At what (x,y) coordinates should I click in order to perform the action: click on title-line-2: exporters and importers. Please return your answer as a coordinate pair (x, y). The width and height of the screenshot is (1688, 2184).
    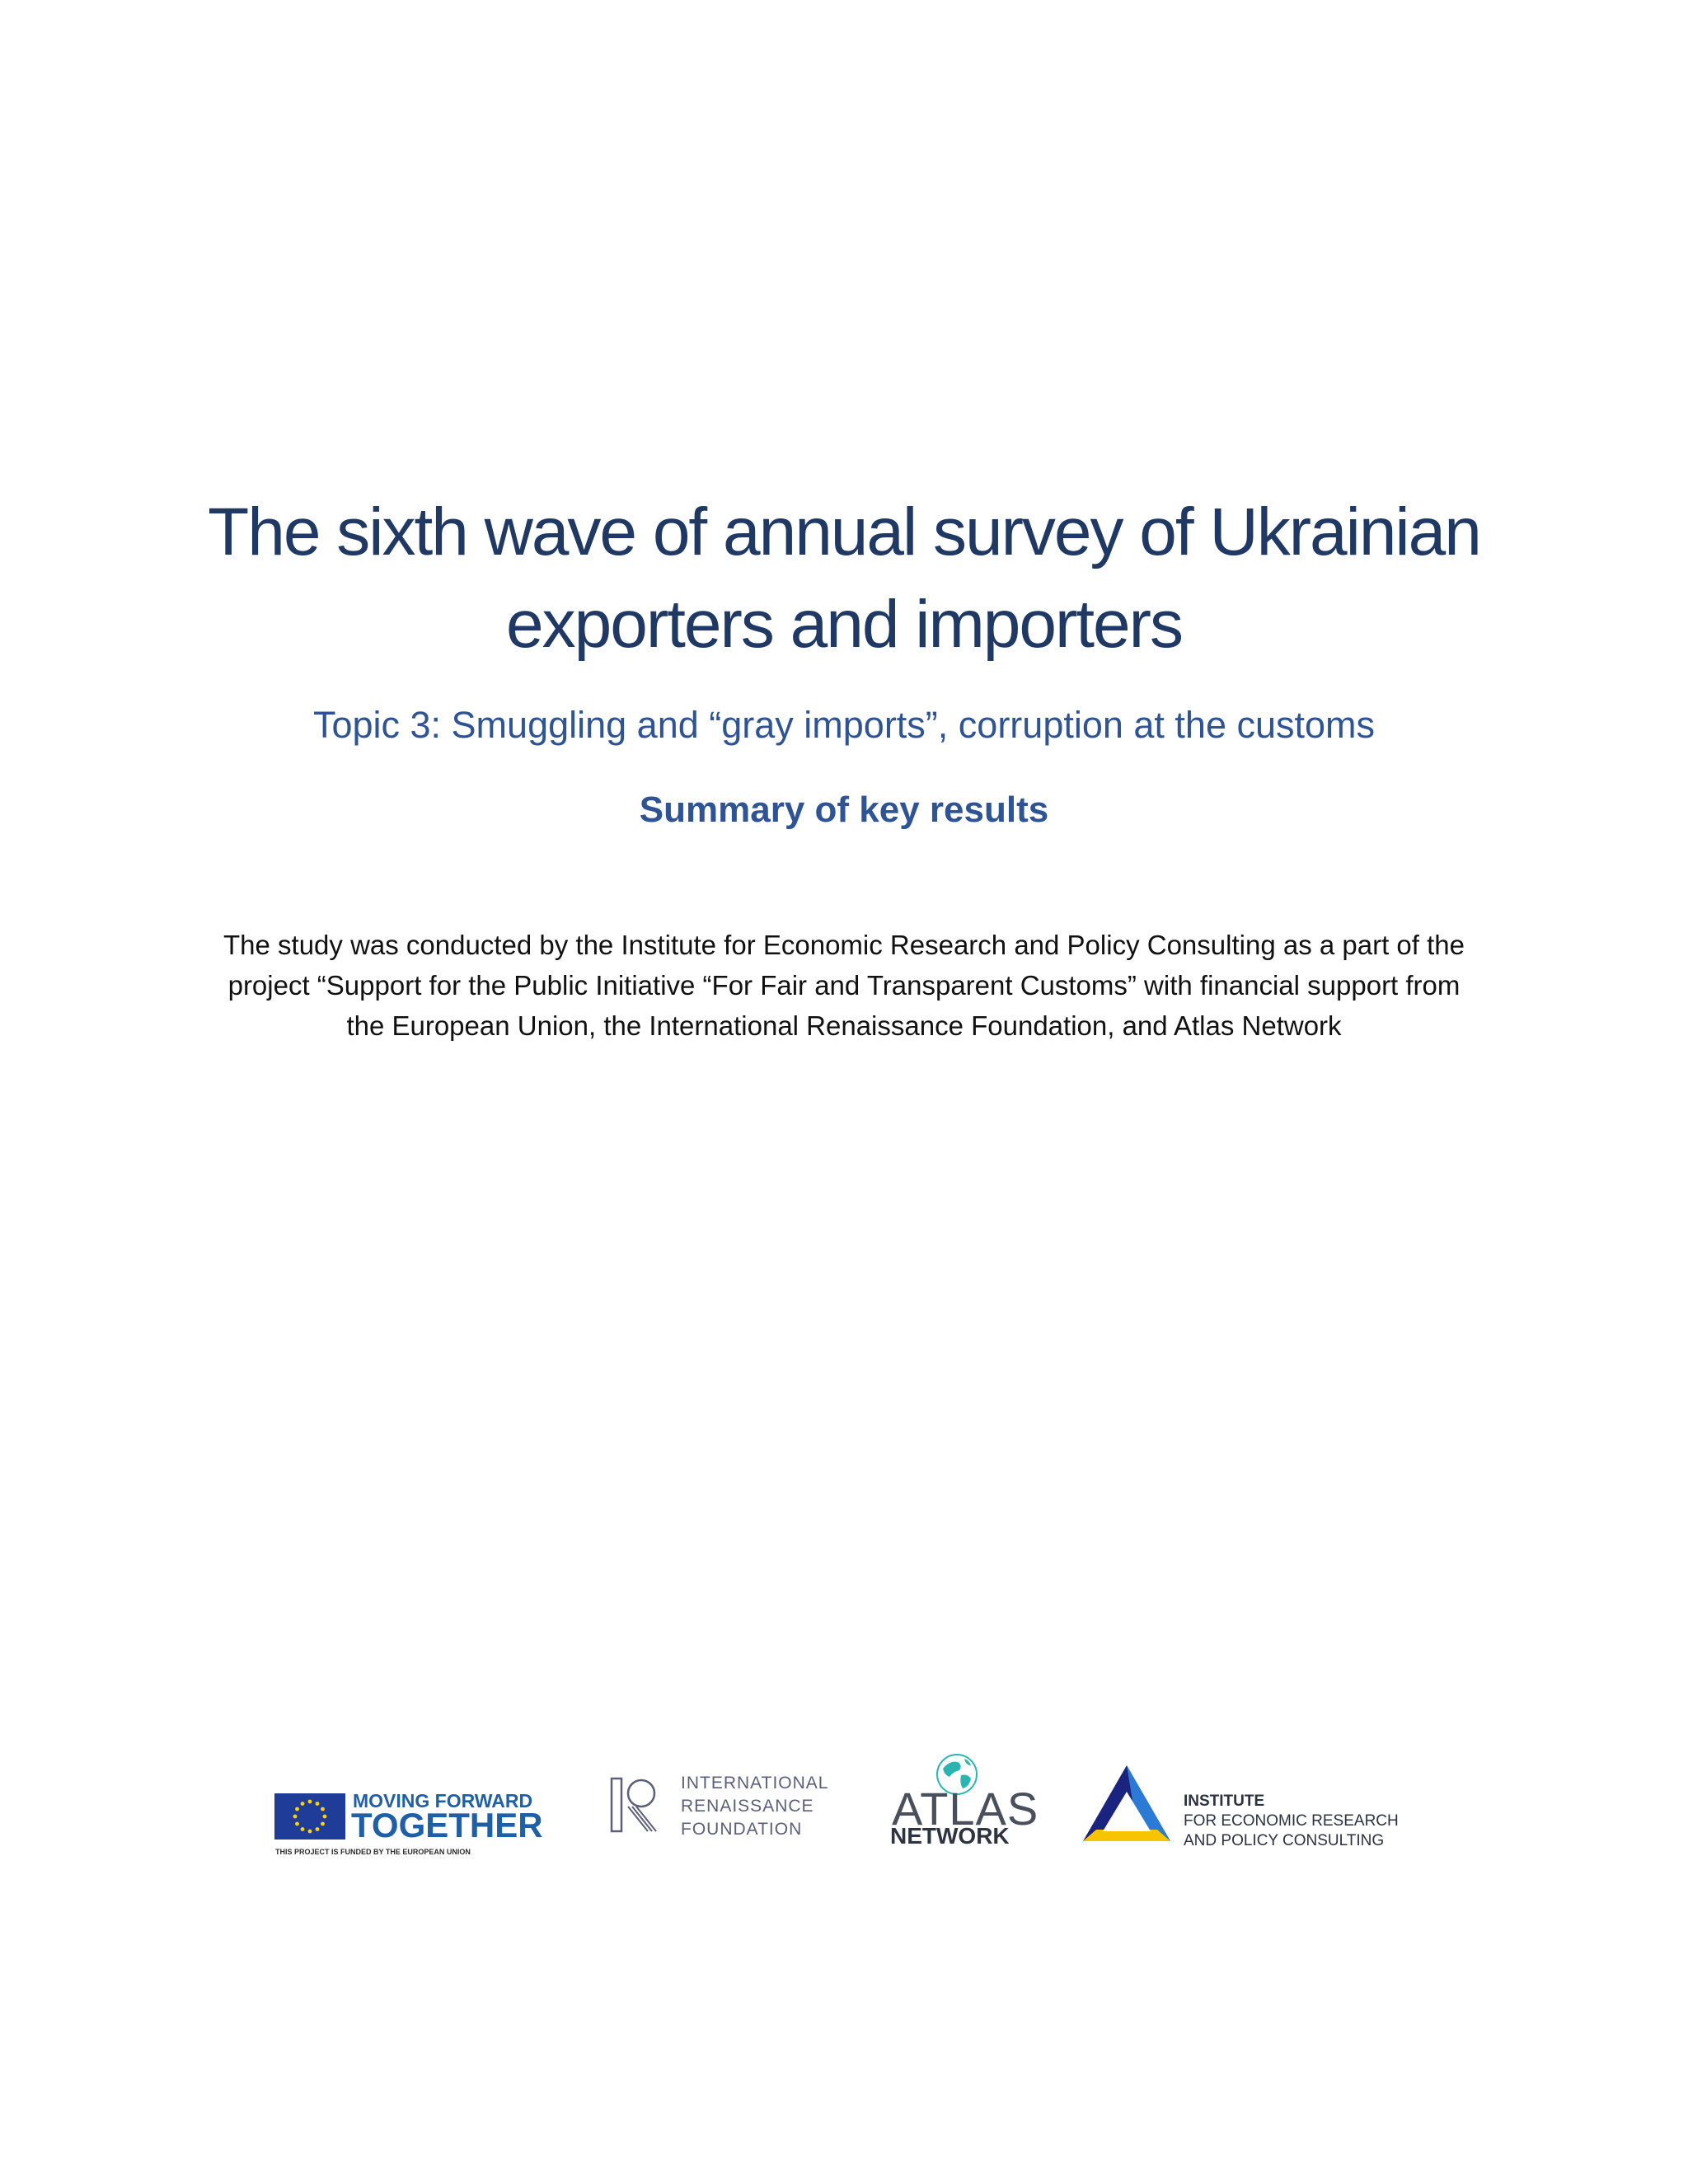
    Looking at the image, I should click on (845, 624).